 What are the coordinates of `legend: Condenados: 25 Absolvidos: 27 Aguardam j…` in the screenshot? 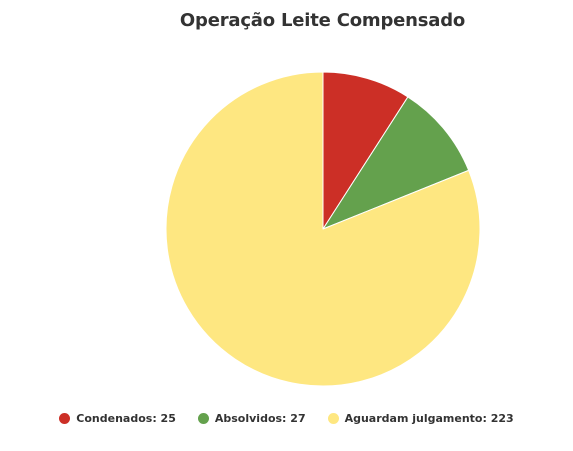 It's located at (286, 418).